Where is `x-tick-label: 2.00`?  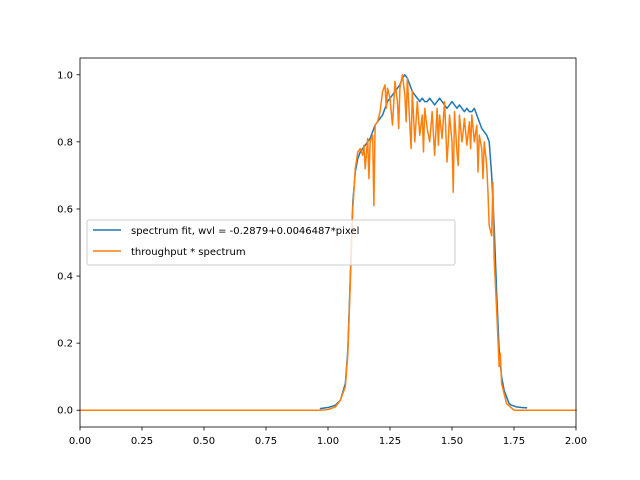
x-tick-label: 2.00 is located at coordinates (576, 441).